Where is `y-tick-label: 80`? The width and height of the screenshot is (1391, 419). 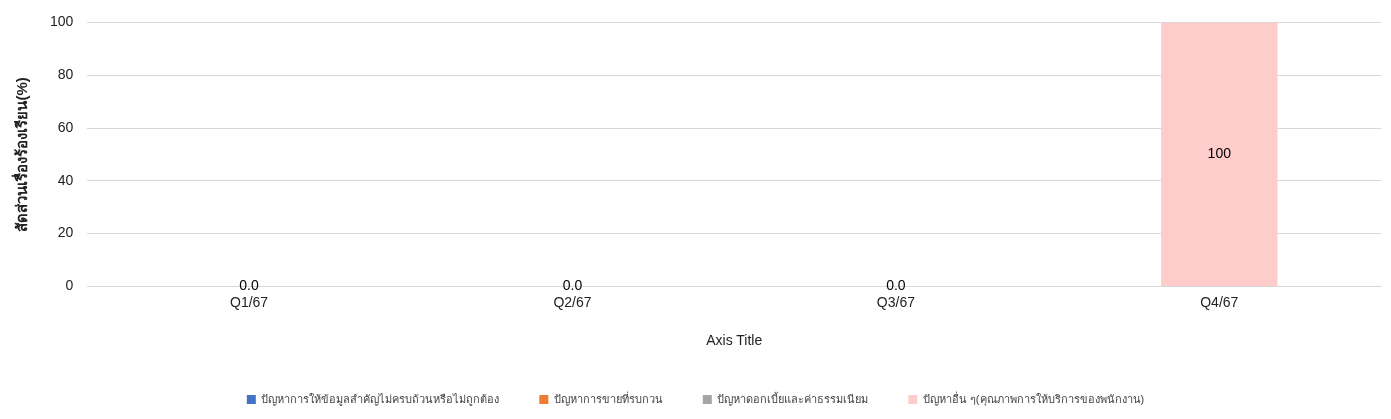 y-tick-label: 80 is located at coordinates (65, 74).